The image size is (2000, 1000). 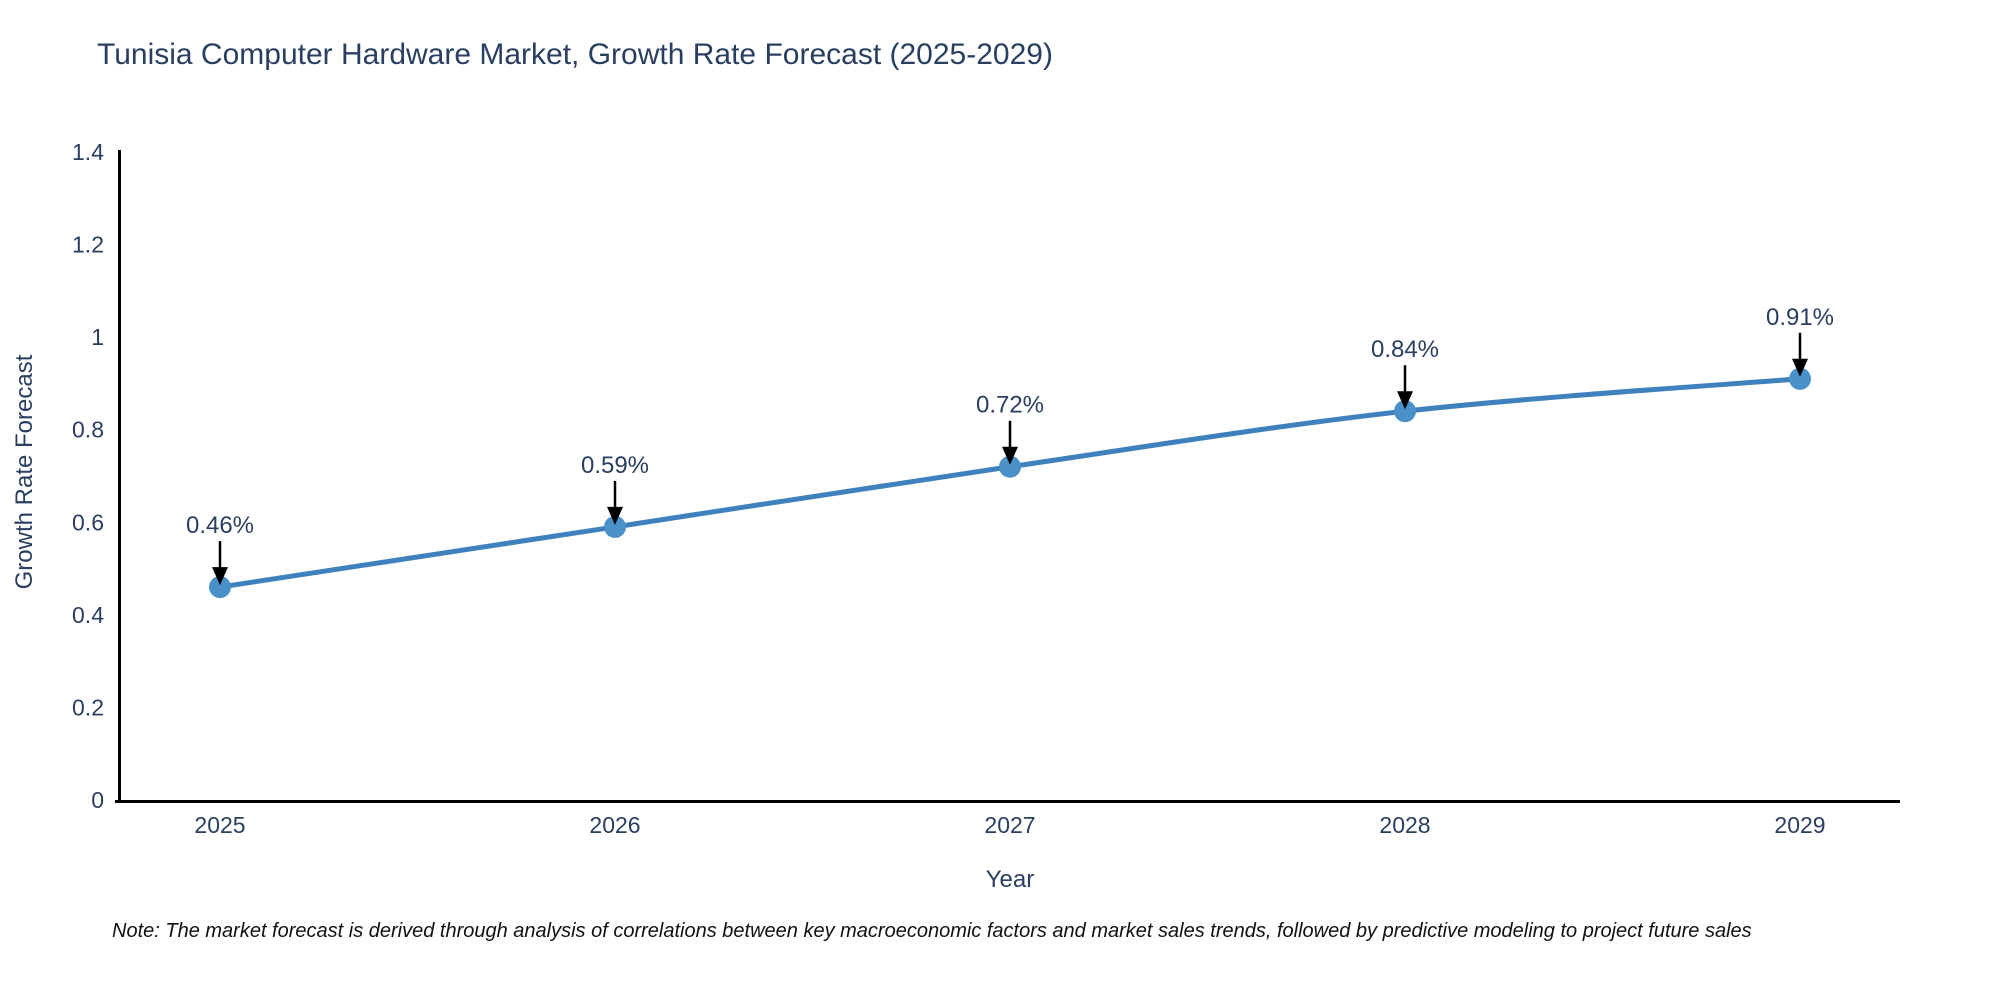 I want to click on x-tick-label: 2027, so click(x=1009, y=825).